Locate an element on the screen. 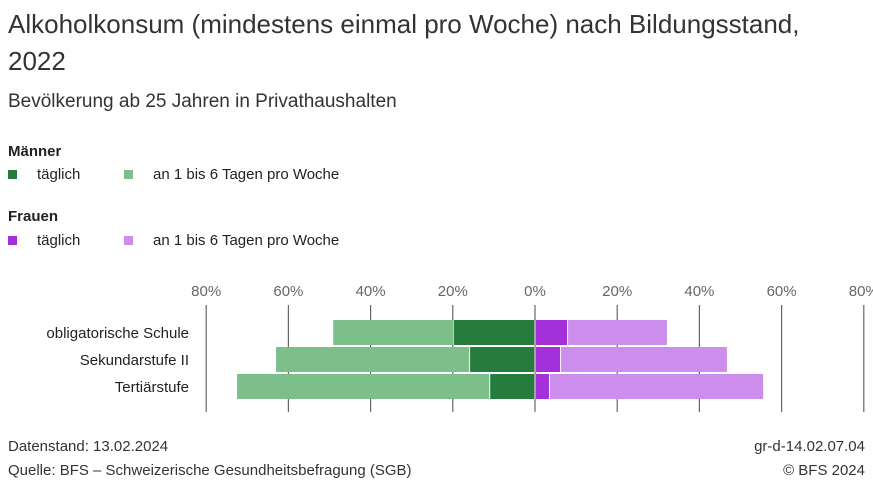 The width and height of the screenshot is (873, 489). legend-men-weekly: an 1 bis 6 Tagen pro Woche is located at coordinates (231, 174).